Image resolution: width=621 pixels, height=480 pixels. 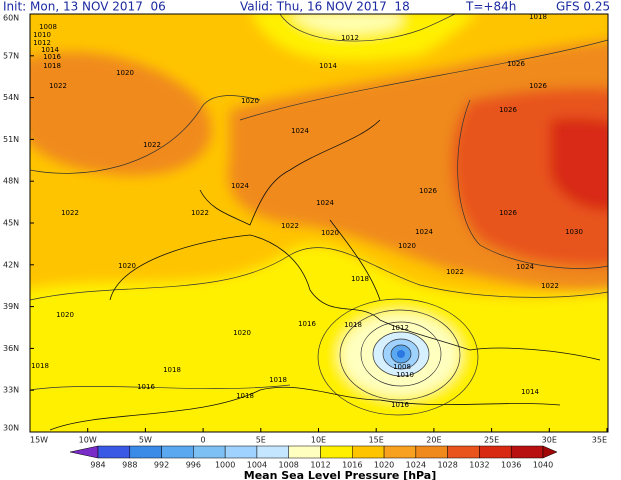 I want to click on lon-label: 5W, so click(x=145, y=440).